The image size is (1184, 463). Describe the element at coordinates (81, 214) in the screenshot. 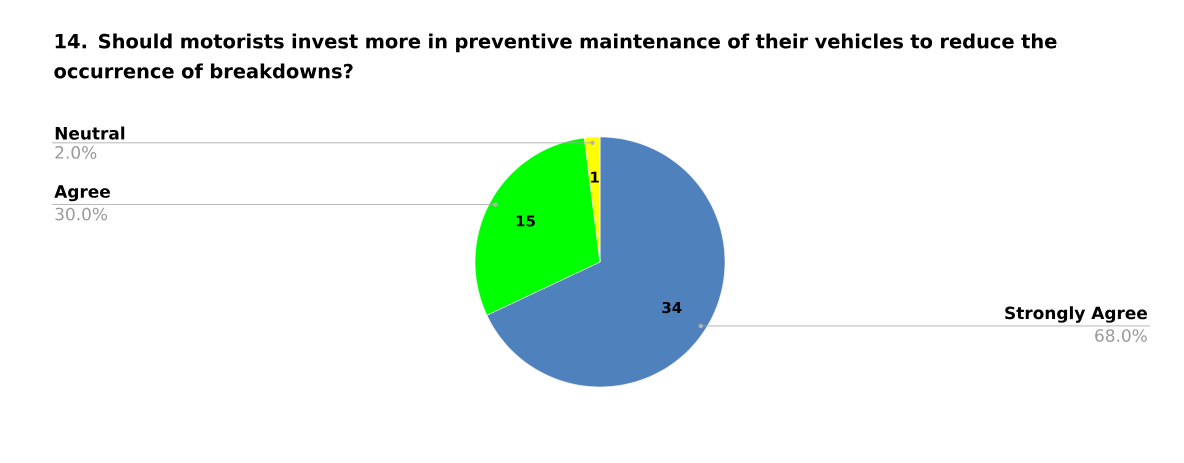

I see `text: 30.0%` at that location.